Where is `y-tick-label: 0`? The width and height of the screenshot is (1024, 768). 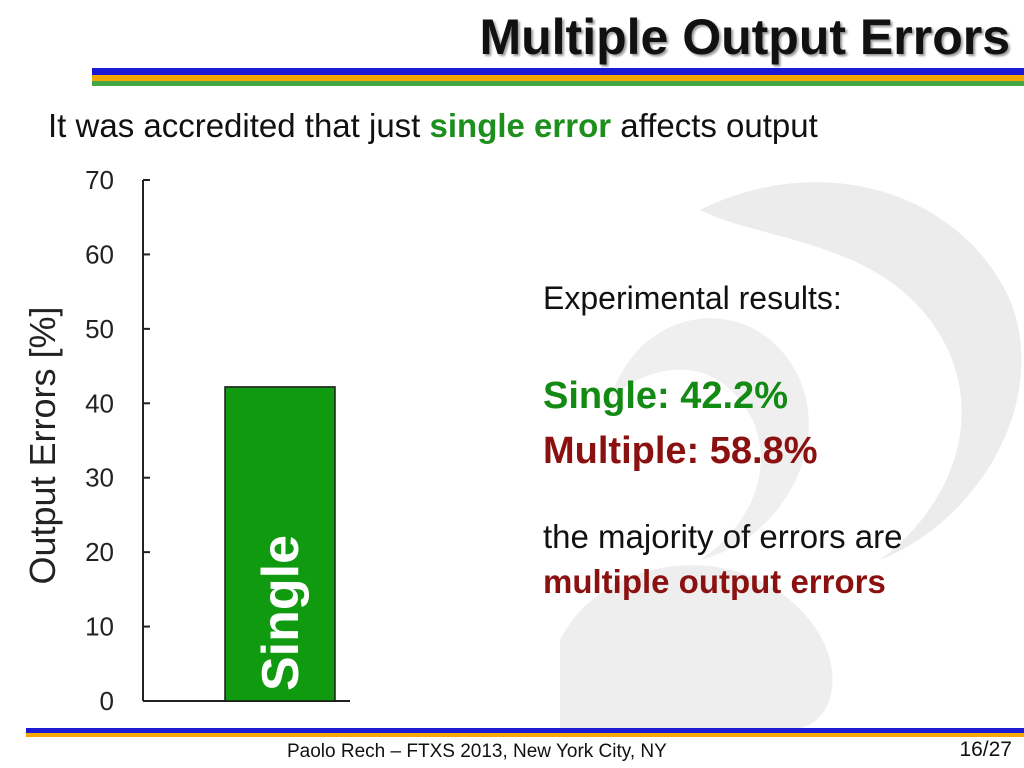
y-tick-label: 0 is located at coordinates (107, 701).